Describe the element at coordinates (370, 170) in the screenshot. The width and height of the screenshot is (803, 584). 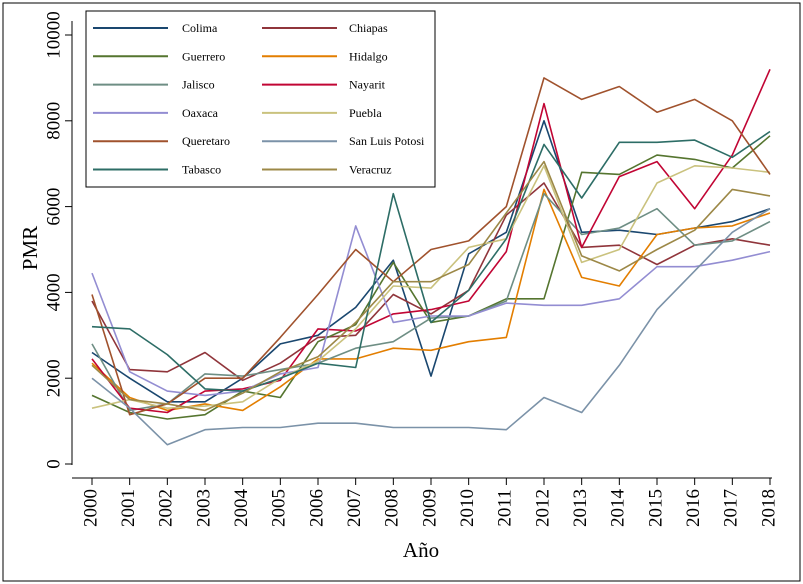
I see `legend-label: Veracruz` at that location.